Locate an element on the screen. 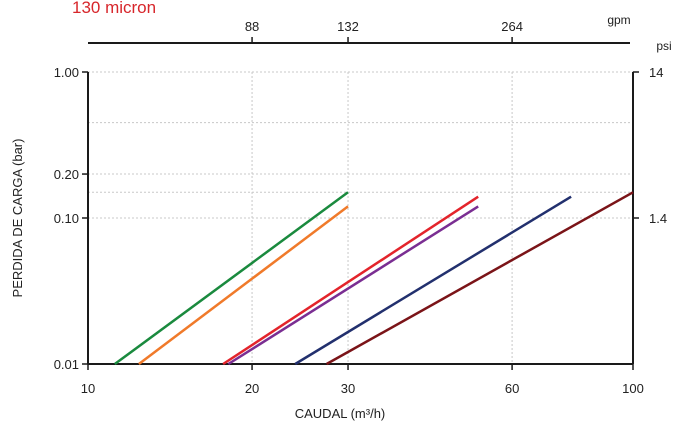  top-axis-unit: gpm is located at coordinates (618, 20).